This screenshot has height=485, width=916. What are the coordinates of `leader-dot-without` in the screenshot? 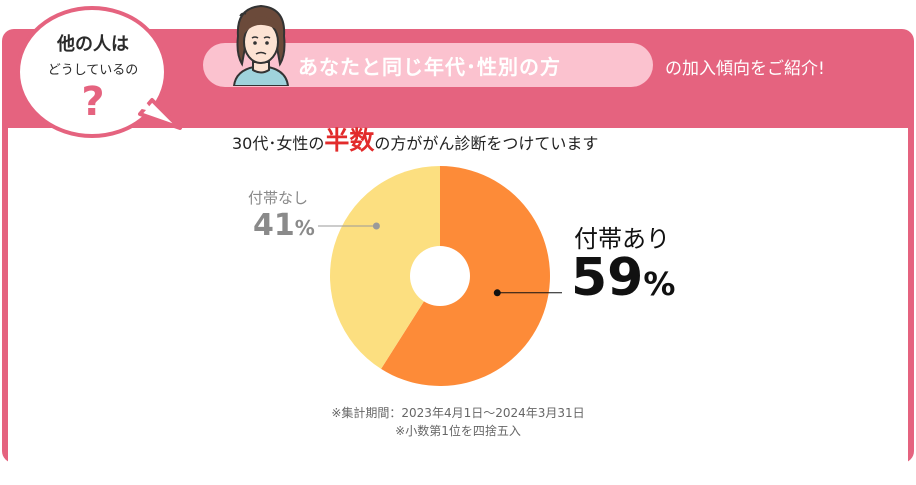 It's located at (376, 226).